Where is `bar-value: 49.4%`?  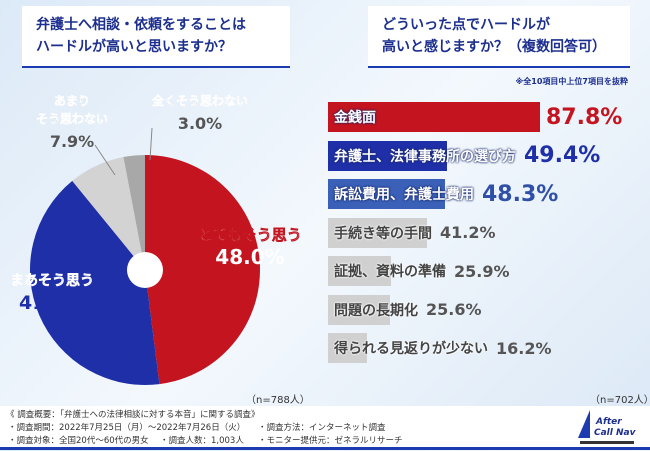 bar-value: 49.4% is located at coordinates (562, 155).